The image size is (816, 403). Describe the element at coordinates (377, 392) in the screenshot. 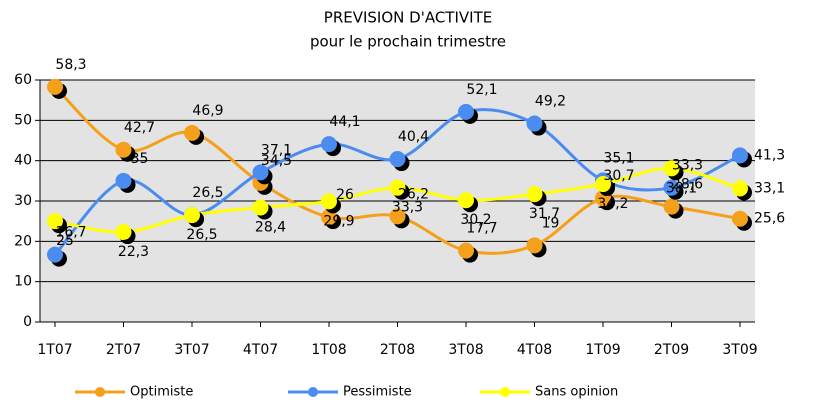

I see `legend-label: Pessimiste` at that location.